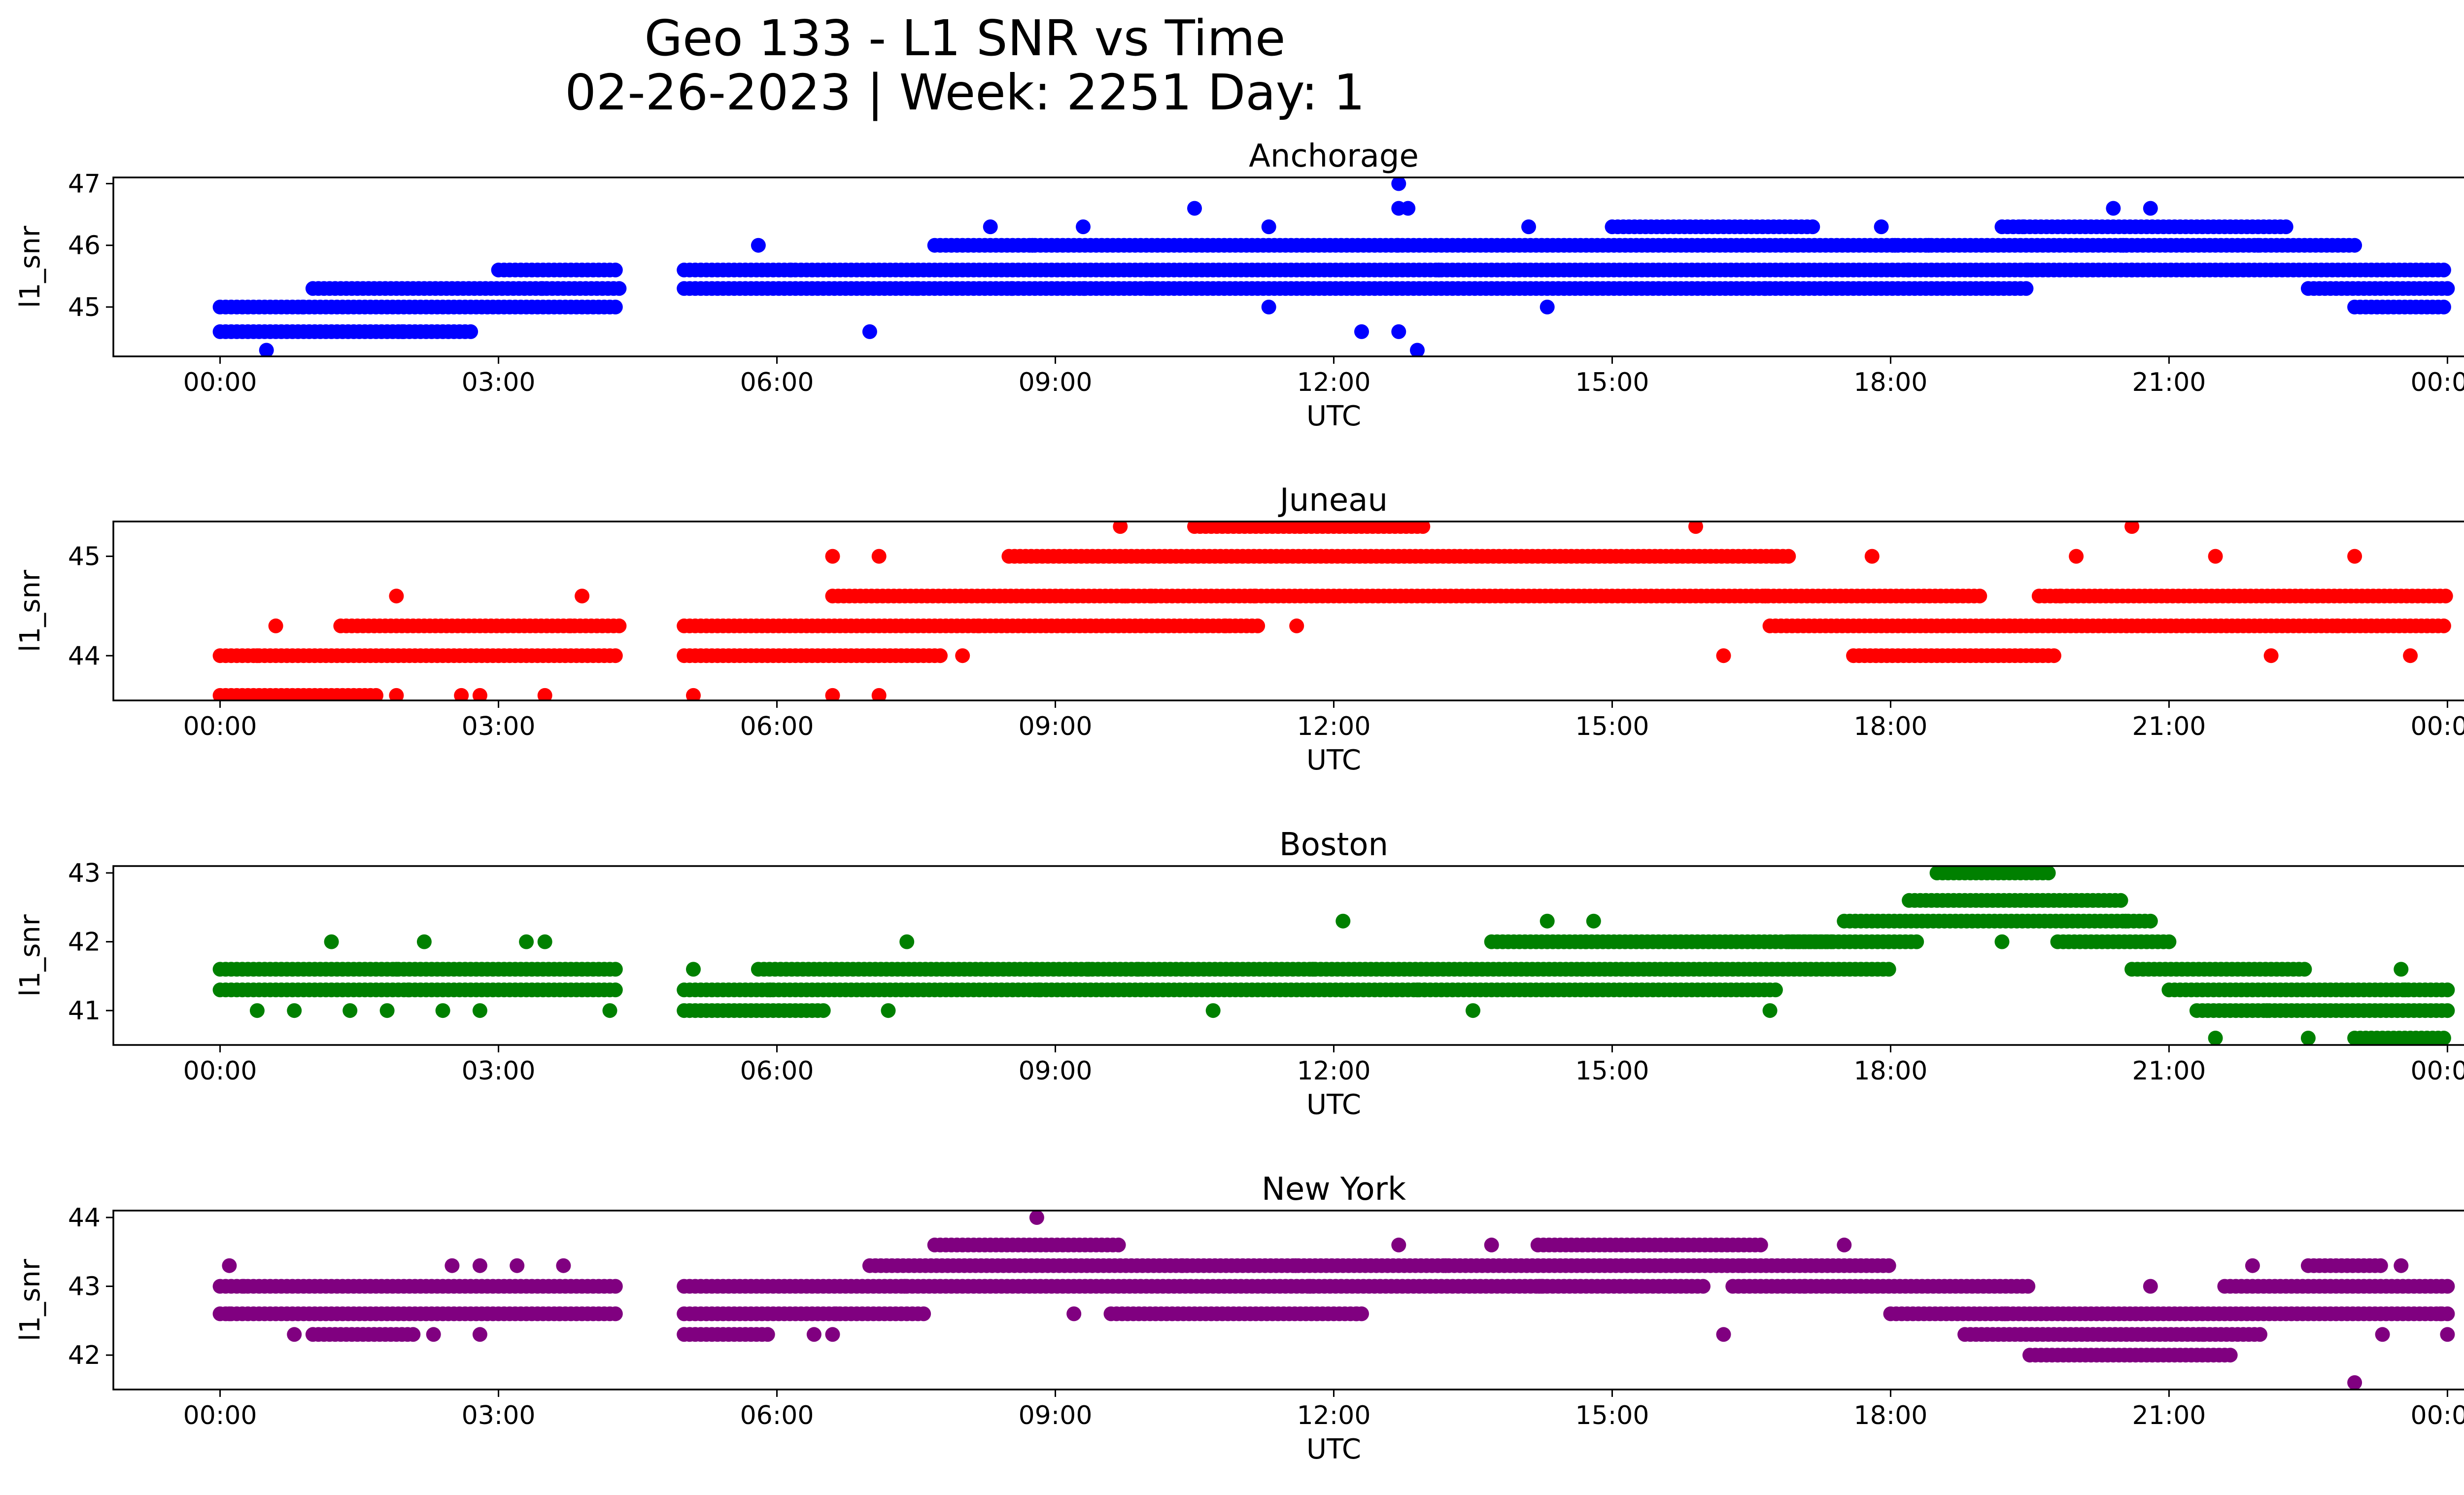 The height and width of the screenshot is (1495, 2464). I want to click on y-tick-label: 41, so click(84, 1011).